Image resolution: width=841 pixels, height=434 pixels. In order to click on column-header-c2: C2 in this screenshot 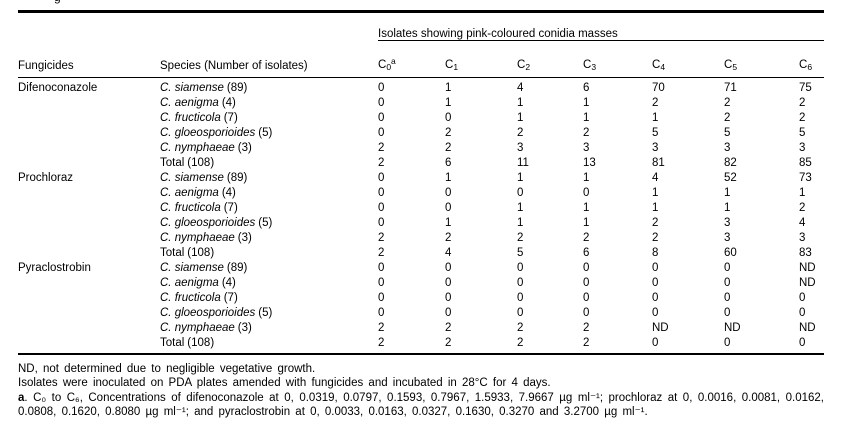, I will do `click(550, 59)`.